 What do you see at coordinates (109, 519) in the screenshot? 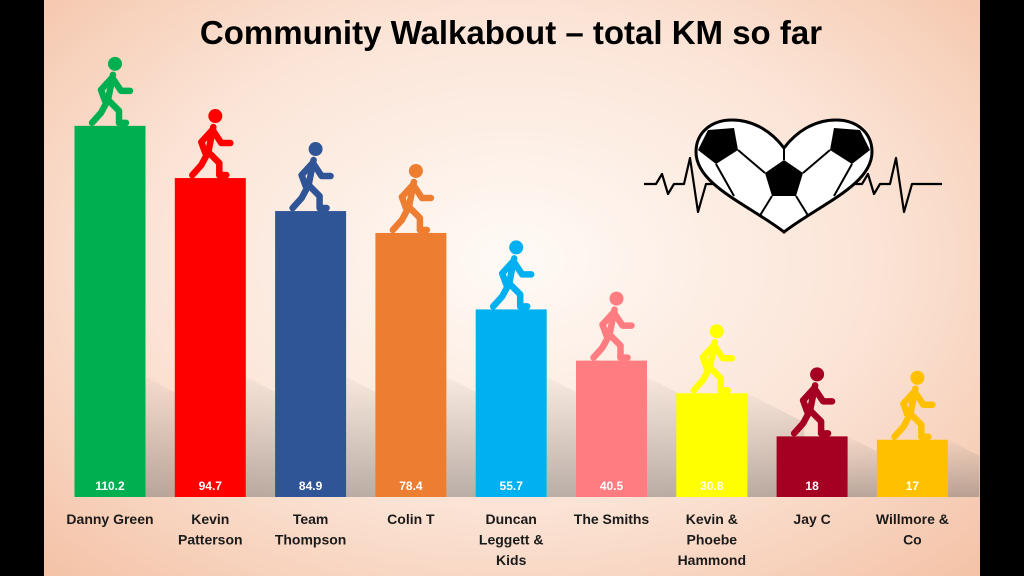
I see `category-label: Danny Green` at bounding box center [109, 519].